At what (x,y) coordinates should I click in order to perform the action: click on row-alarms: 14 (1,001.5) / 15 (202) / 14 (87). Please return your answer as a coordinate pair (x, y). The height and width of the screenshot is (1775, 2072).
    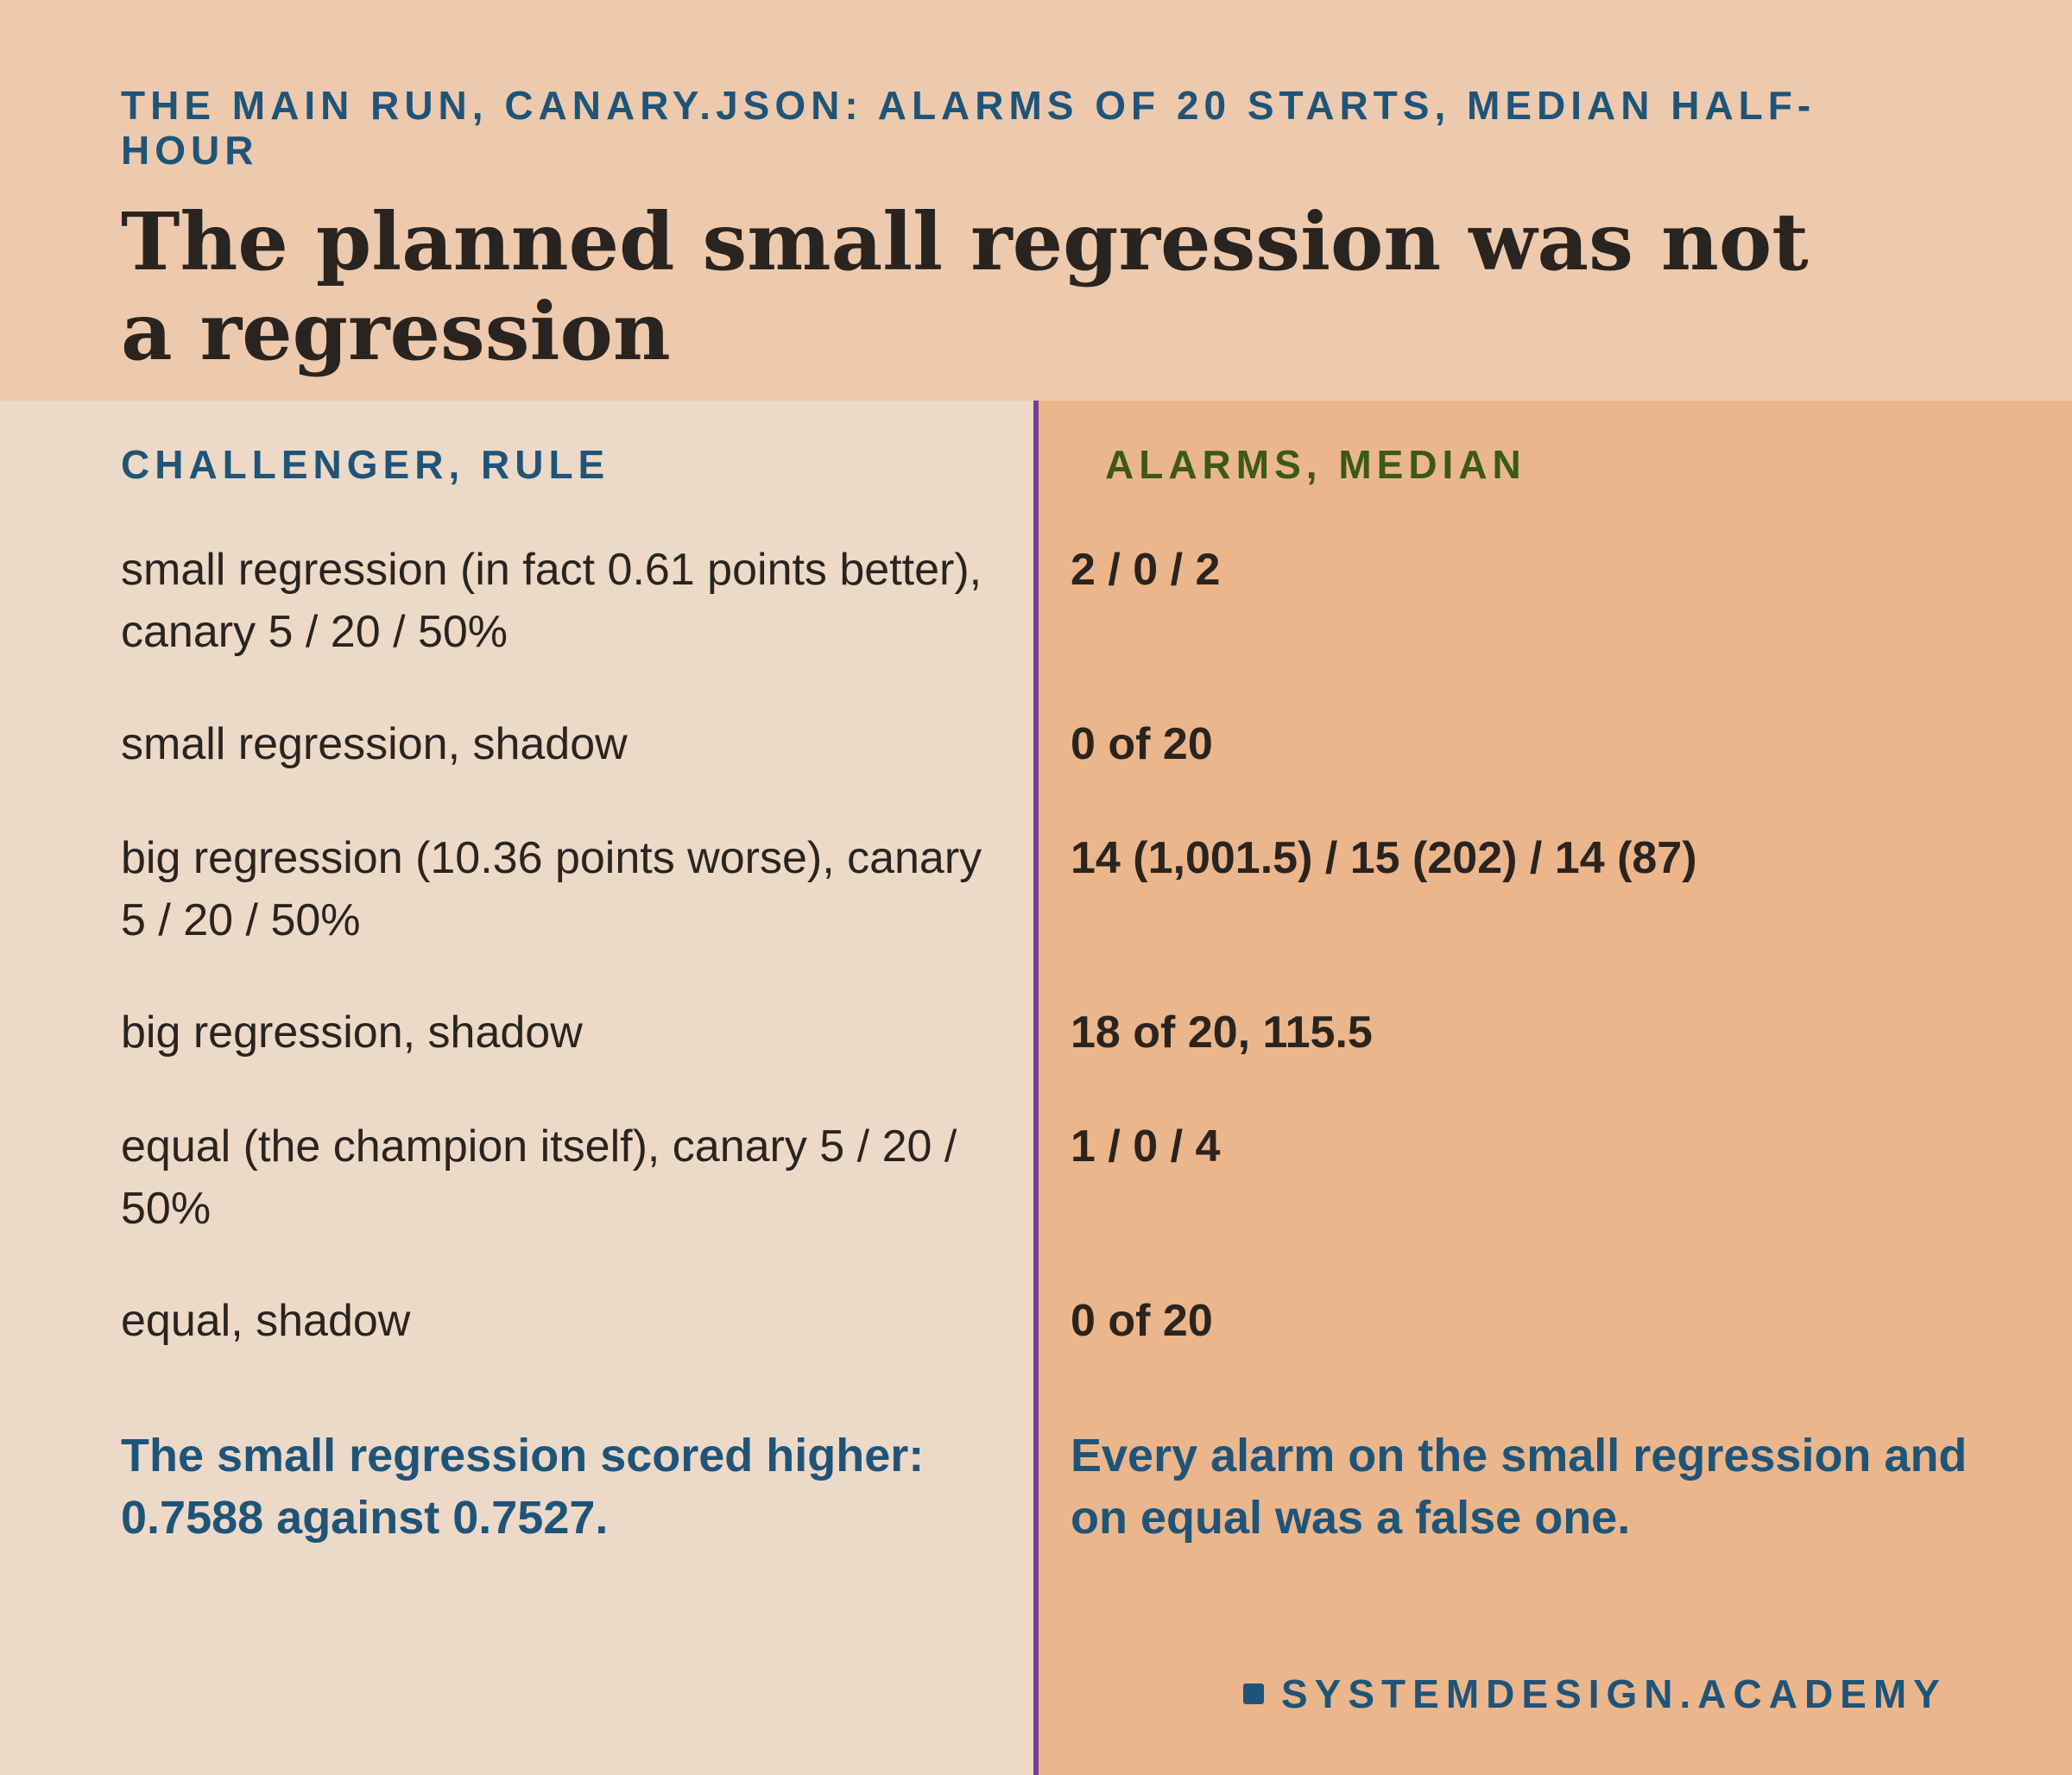
    Looking at the image, I should click on (1384, 858).